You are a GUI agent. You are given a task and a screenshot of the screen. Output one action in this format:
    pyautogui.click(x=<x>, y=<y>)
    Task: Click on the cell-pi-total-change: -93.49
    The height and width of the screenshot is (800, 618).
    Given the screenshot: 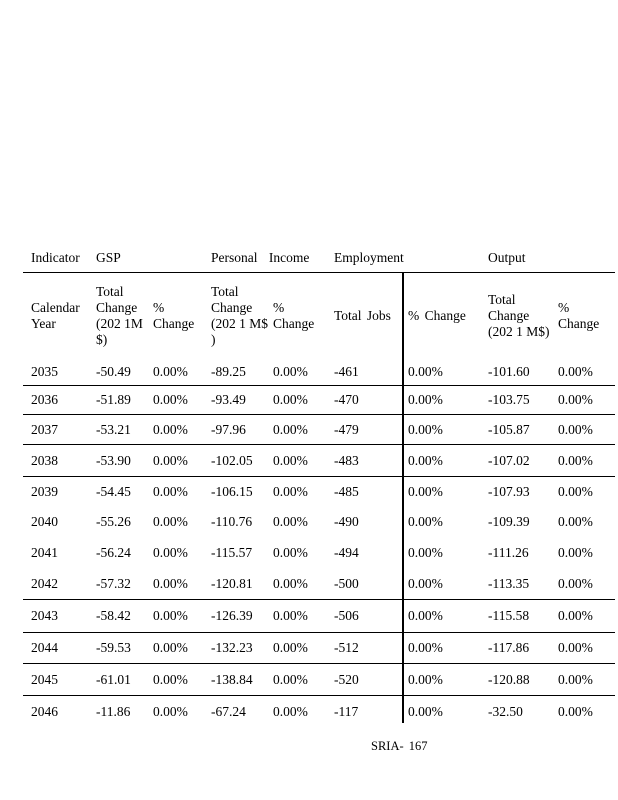 What is the action you would take?
    pyautogui.click(x=228, y=399)
    